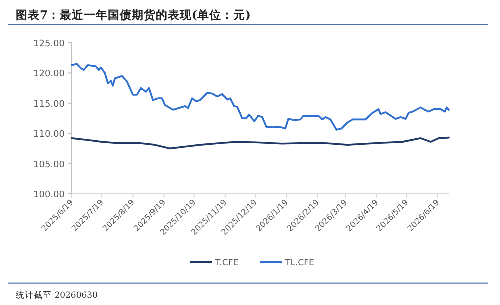 The image size is (500, 305). What do you see at coordinates (226, 263) in the screenshot?
I see `legend-label: T.CFE` at bounding box center [226, 263].